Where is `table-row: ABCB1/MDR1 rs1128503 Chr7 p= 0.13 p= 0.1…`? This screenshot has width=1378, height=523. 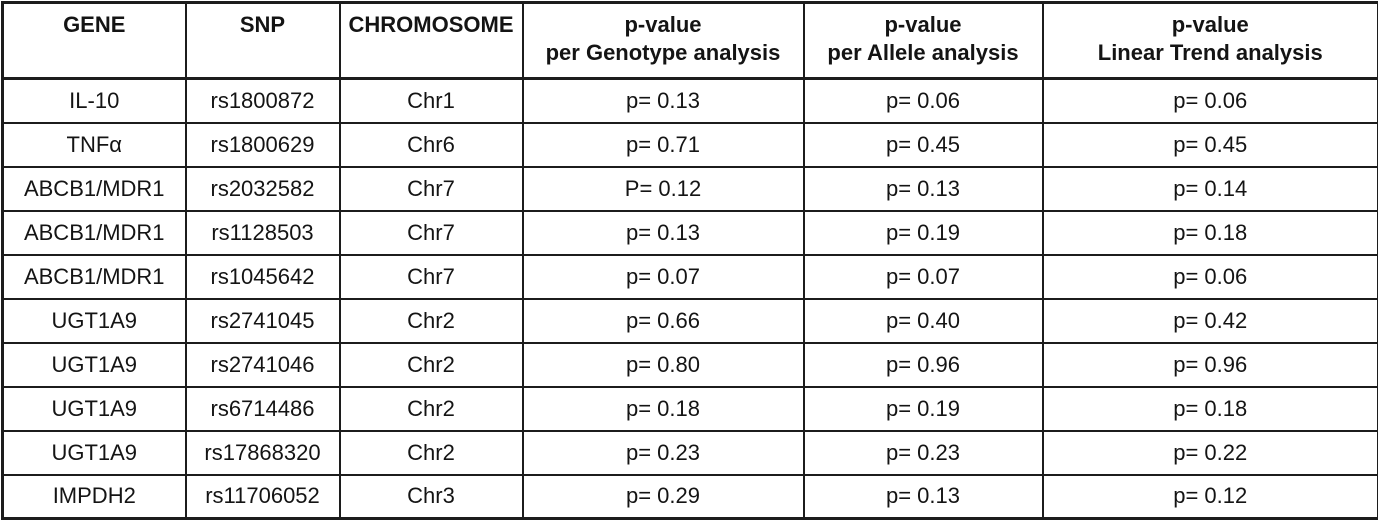
table-row: ABCB1/MDR1 rs1128503 Chr7 p= 0.13 p= 0.1… is located at coordinates (689, 232).